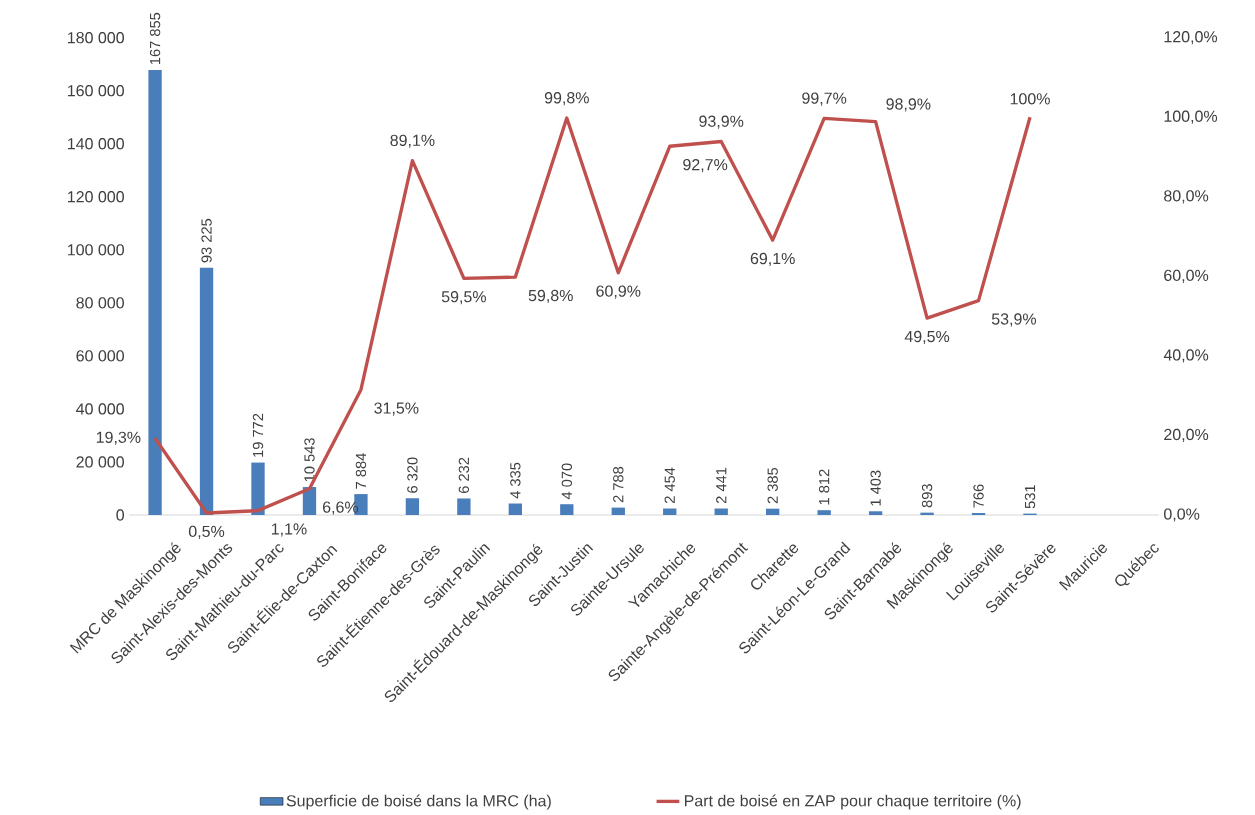  Describe the element at coordinates (361, 471) in the screenshot. I see `data-label: 7 884` at that location.